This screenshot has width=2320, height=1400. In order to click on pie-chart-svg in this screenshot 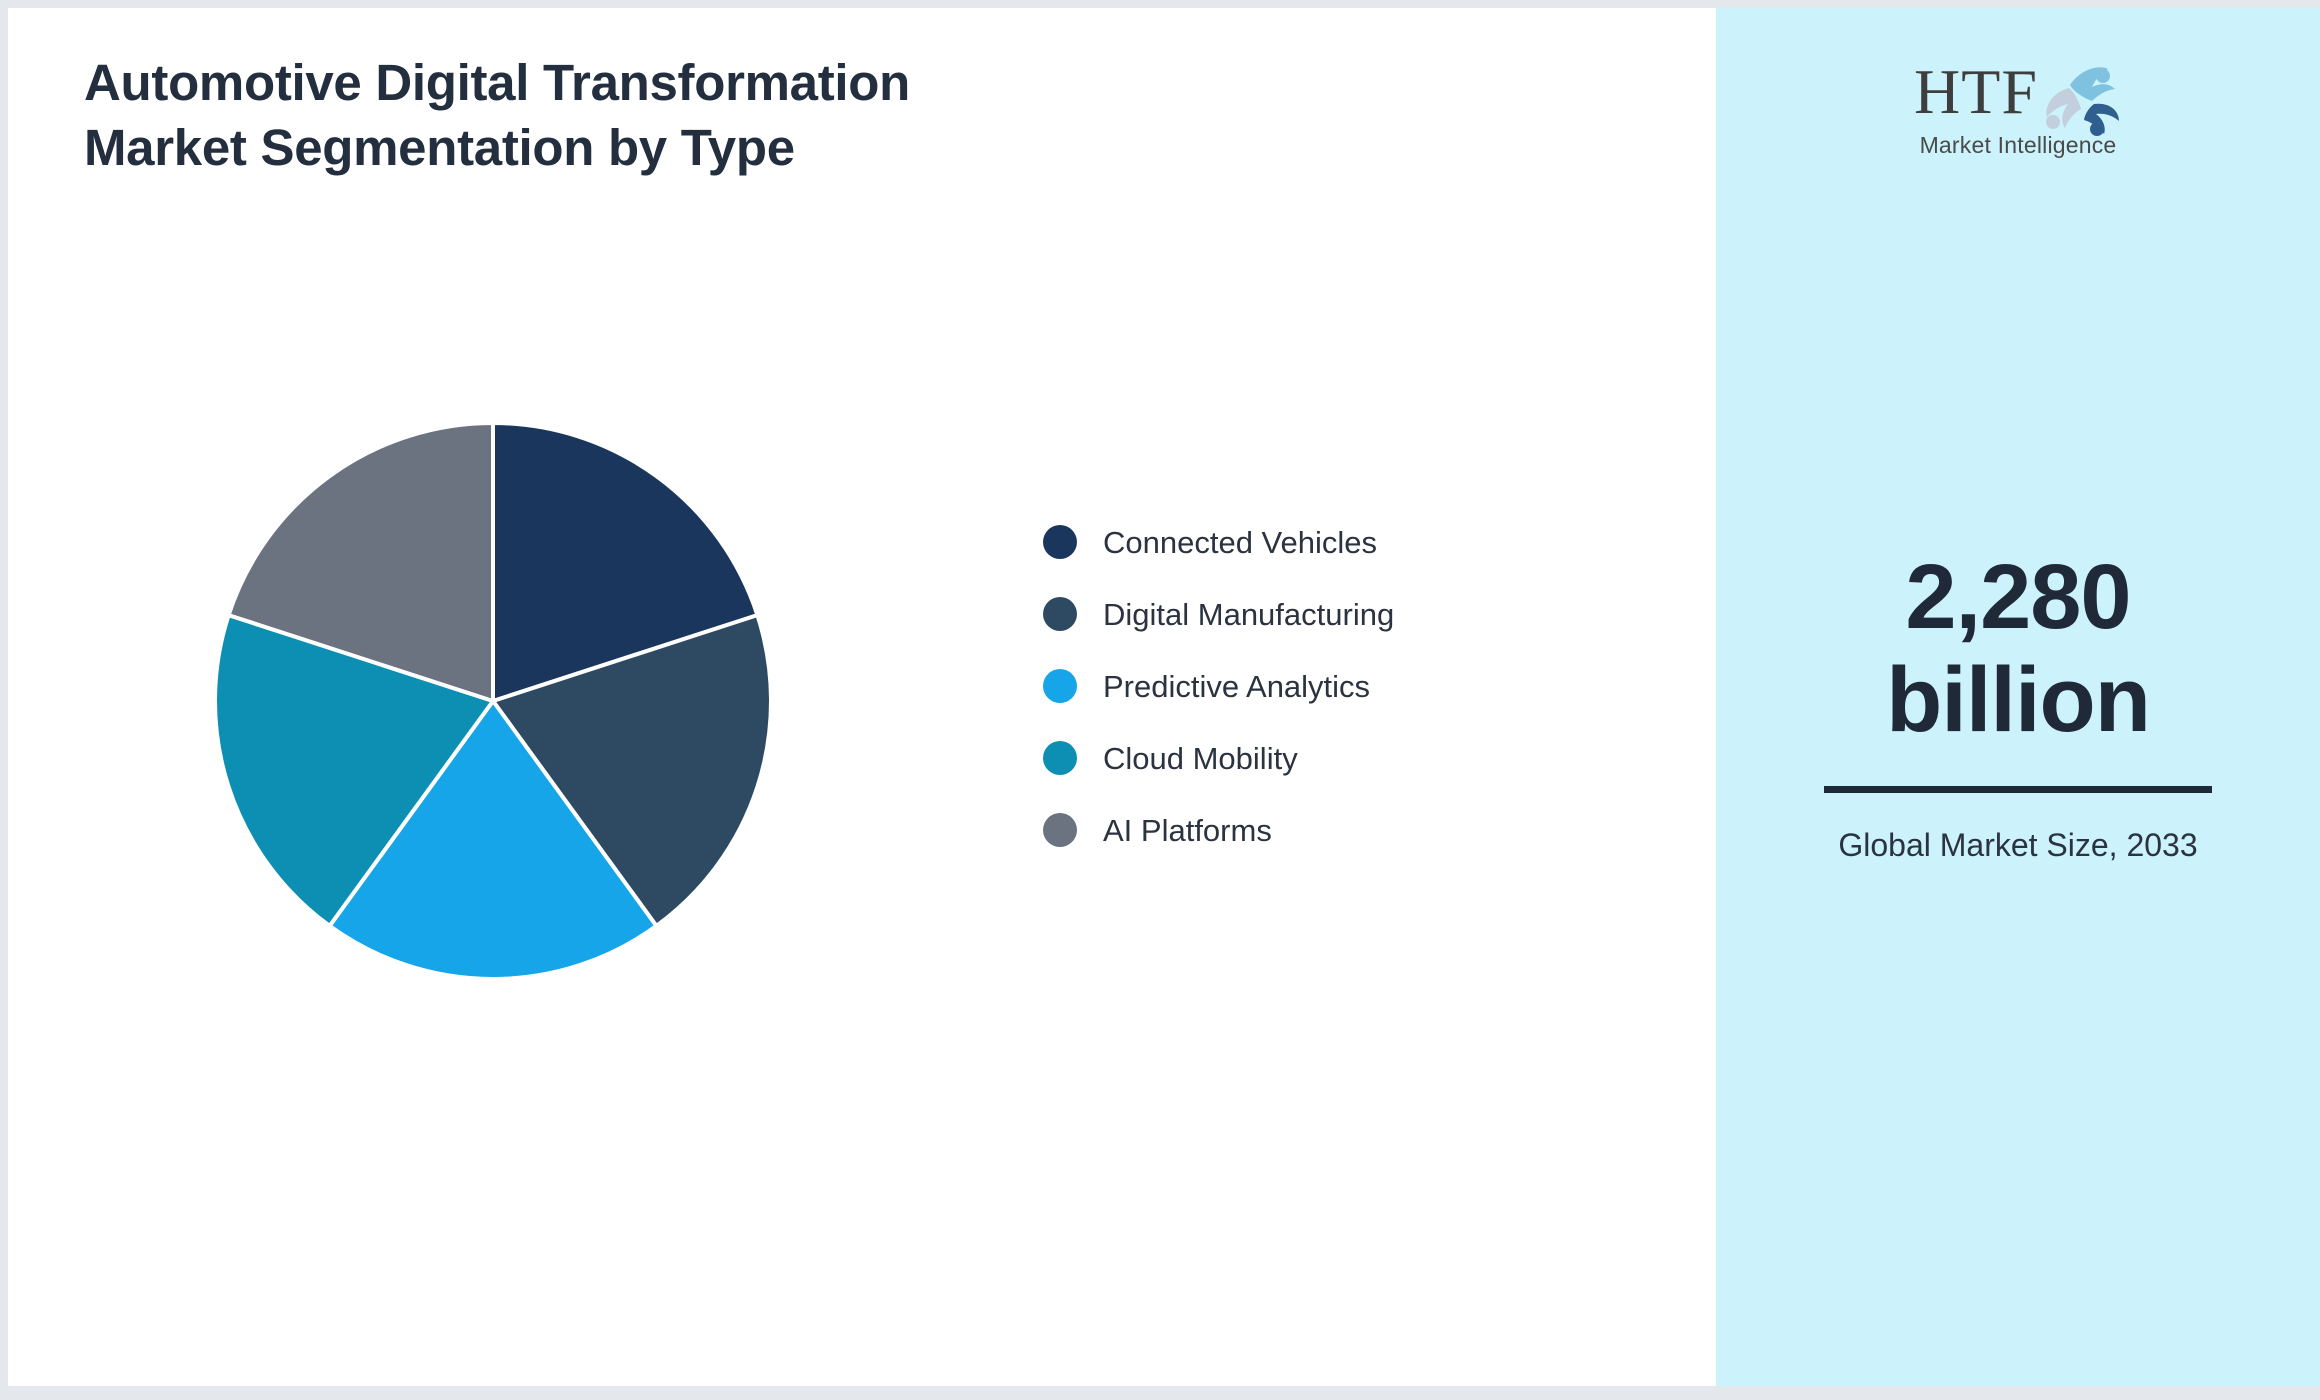, I will do `click(493, 701)`.